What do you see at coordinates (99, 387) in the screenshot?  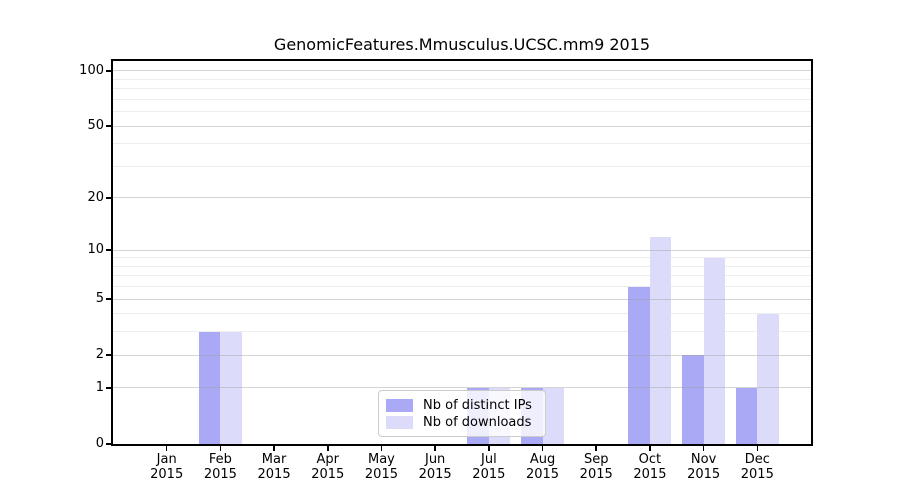 I see `y-tick-label: 1` at bounding box center [99, 387].